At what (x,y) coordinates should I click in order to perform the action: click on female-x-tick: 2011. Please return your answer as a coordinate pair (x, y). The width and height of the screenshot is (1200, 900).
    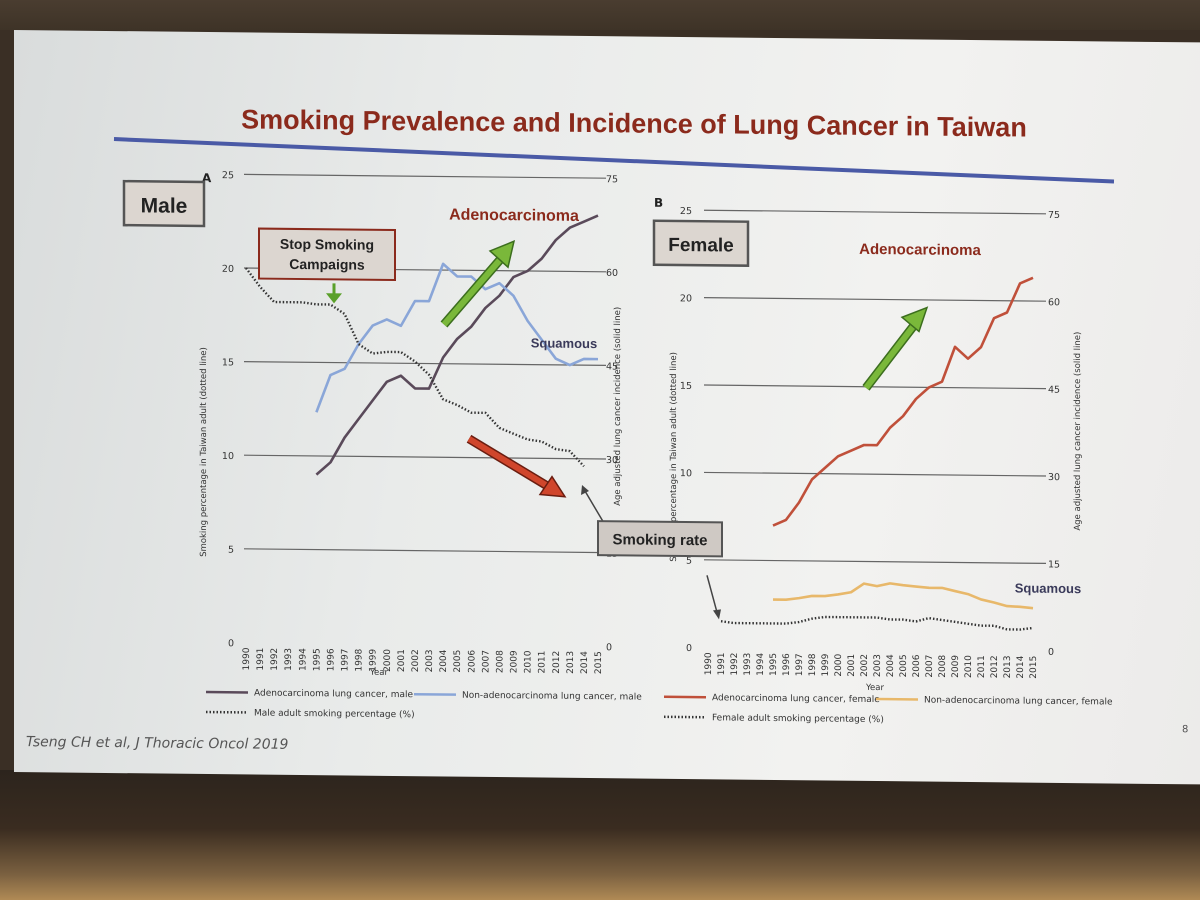
    Looking at the image, I should click on (982, 666).